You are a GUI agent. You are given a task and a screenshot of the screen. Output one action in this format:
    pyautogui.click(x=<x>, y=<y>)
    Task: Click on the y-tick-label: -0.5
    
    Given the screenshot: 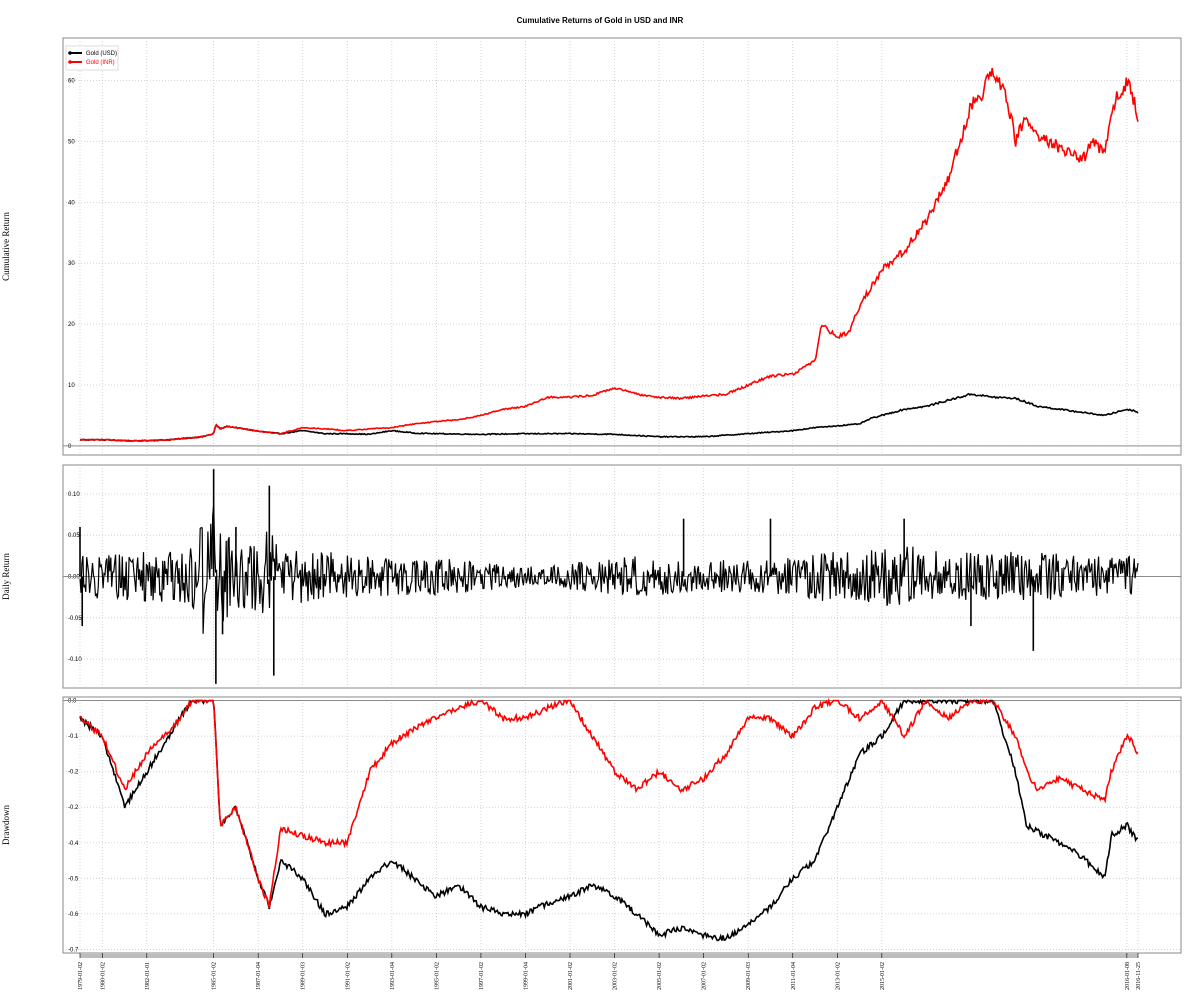 What is the action you would take?
    pyautogui.click(x=73, y=879)
    